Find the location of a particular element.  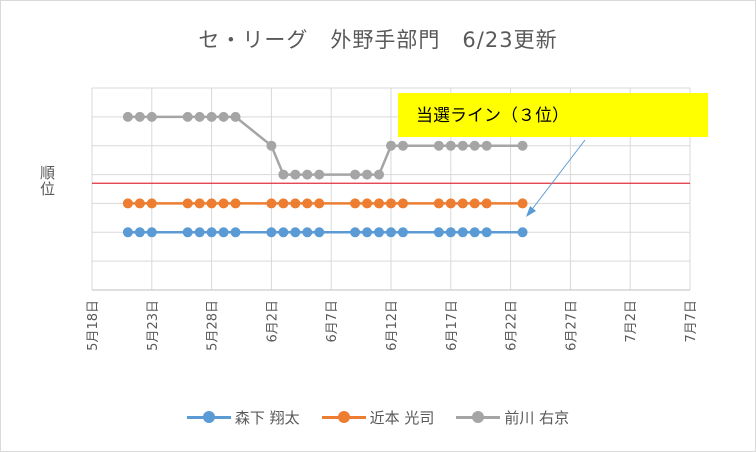

x-tick-label: 6月22日 is located at coordinates (512, 325).